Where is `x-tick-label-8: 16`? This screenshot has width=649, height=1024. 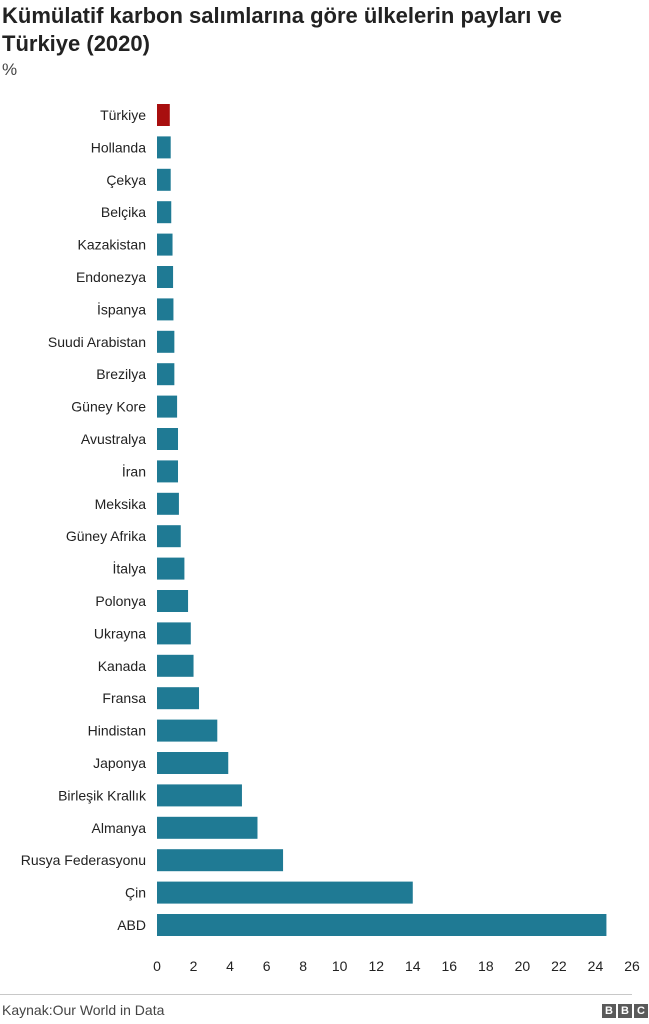 x-tick-label-8: 16 is located at coordinates (450, 966).